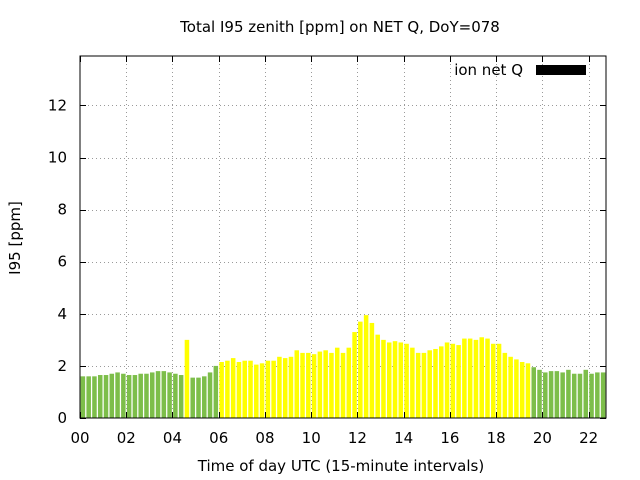  I want to click on y-tick-label-10: 10, so click(57, 158).